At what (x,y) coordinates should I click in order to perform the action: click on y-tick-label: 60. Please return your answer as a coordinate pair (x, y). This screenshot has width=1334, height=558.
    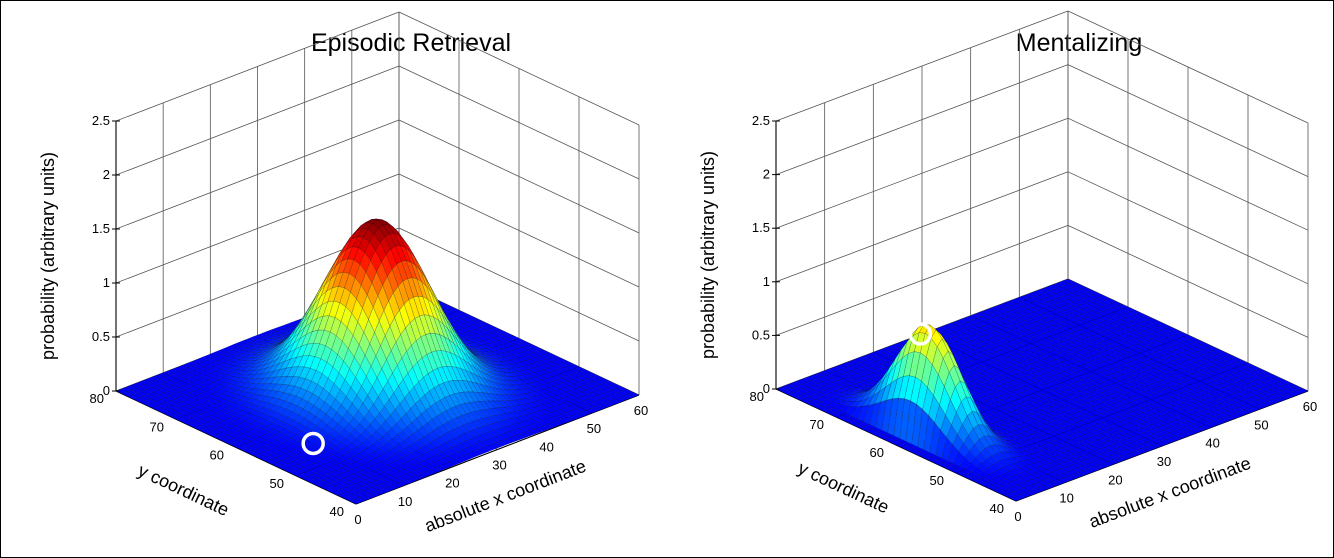
    Looking at the image, I should click on (877, 452).